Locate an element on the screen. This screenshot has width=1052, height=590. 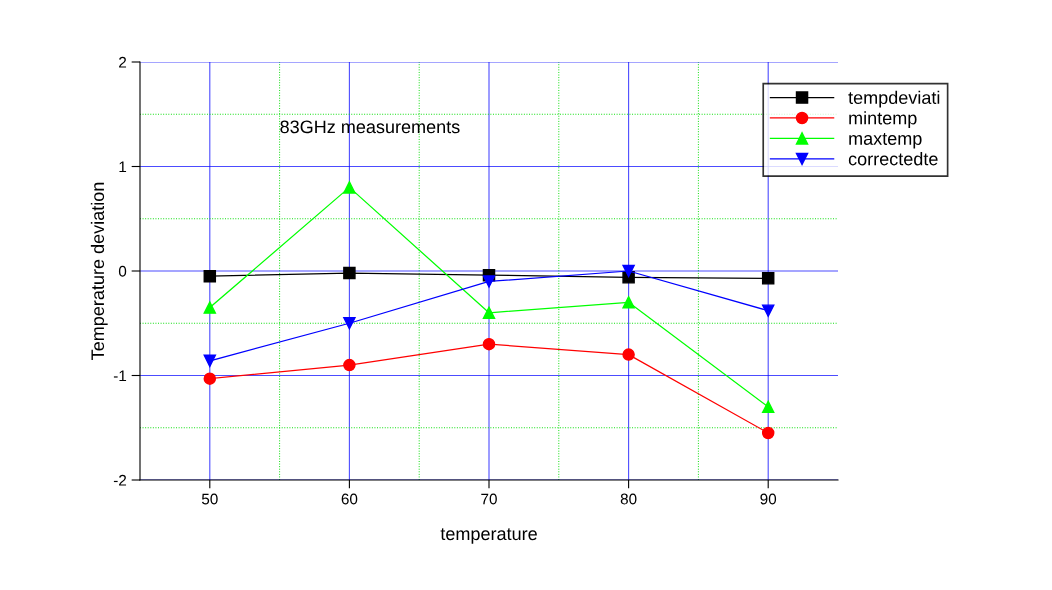
y-axis-title: Temperature deviation is located at coordinates (99, 271).